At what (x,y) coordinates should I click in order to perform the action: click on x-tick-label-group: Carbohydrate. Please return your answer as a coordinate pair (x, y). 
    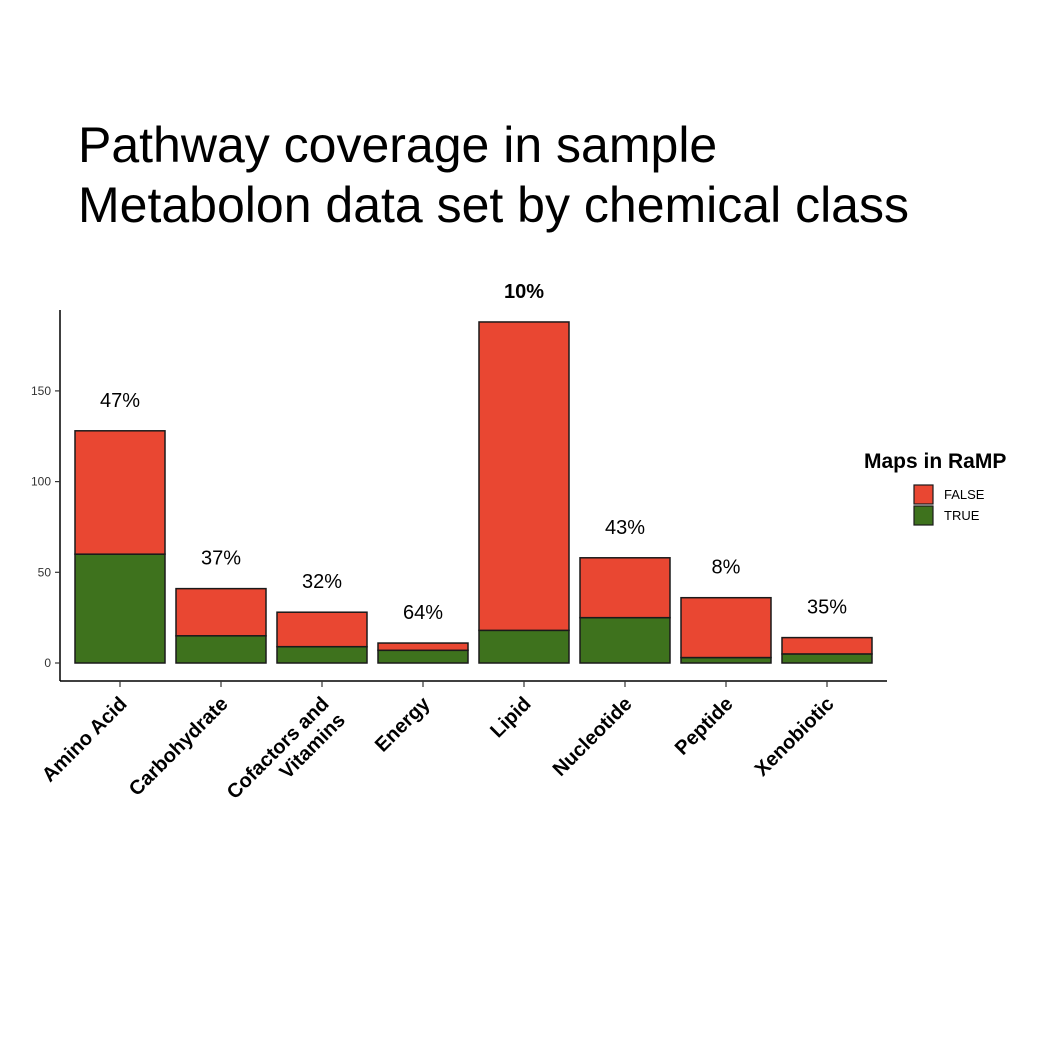
    Looking at the image, I should click on (179, 747).